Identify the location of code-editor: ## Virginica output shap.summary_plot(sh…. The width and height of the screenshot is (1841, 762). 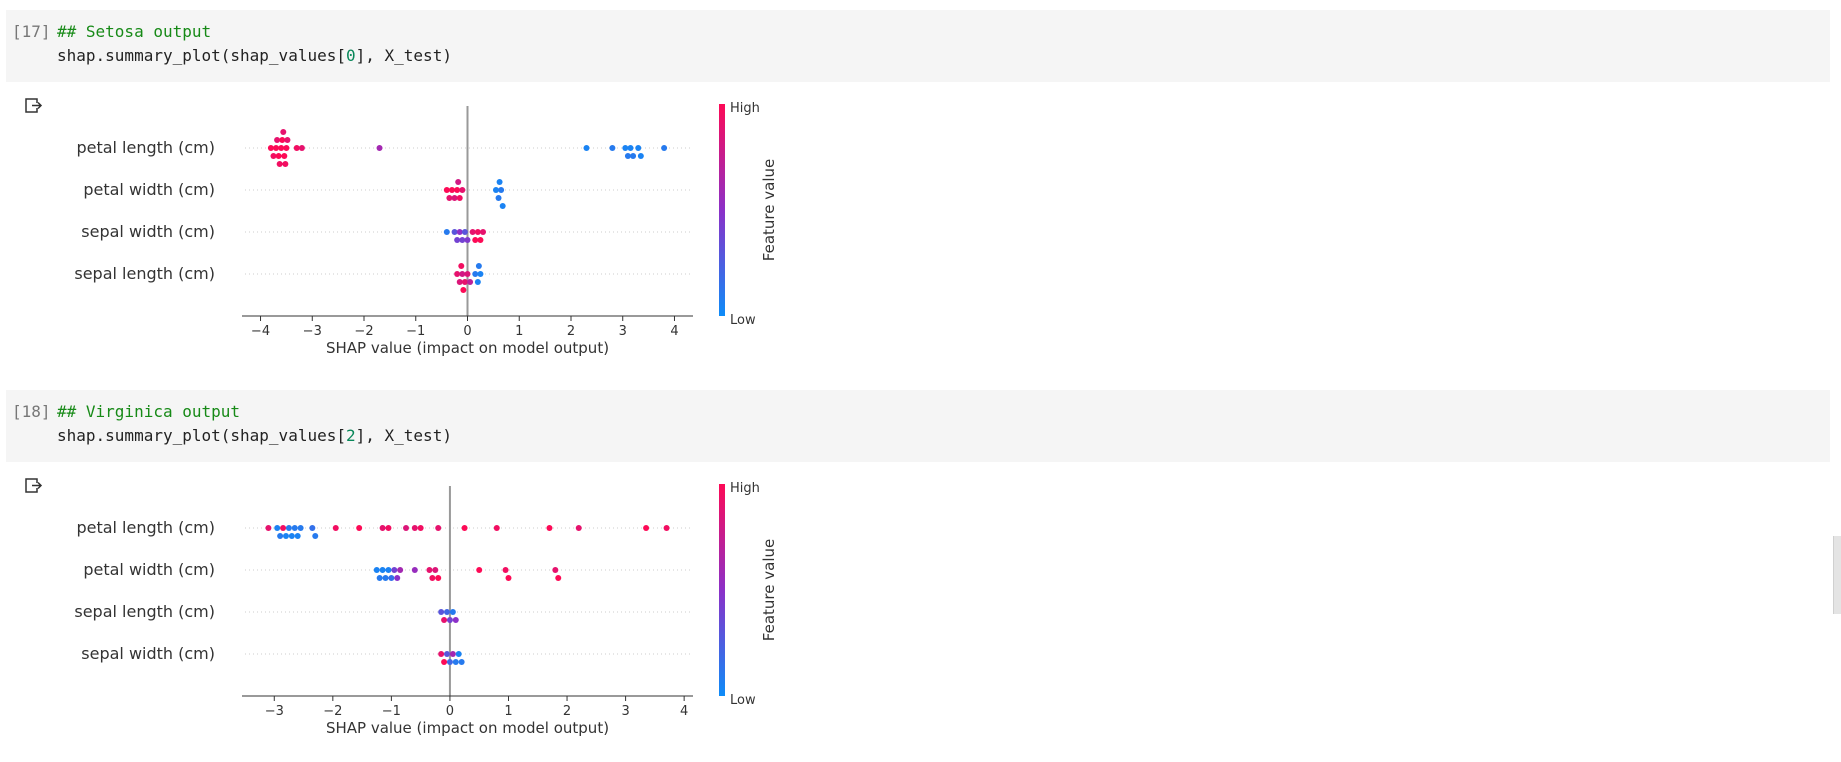
(254, 424).